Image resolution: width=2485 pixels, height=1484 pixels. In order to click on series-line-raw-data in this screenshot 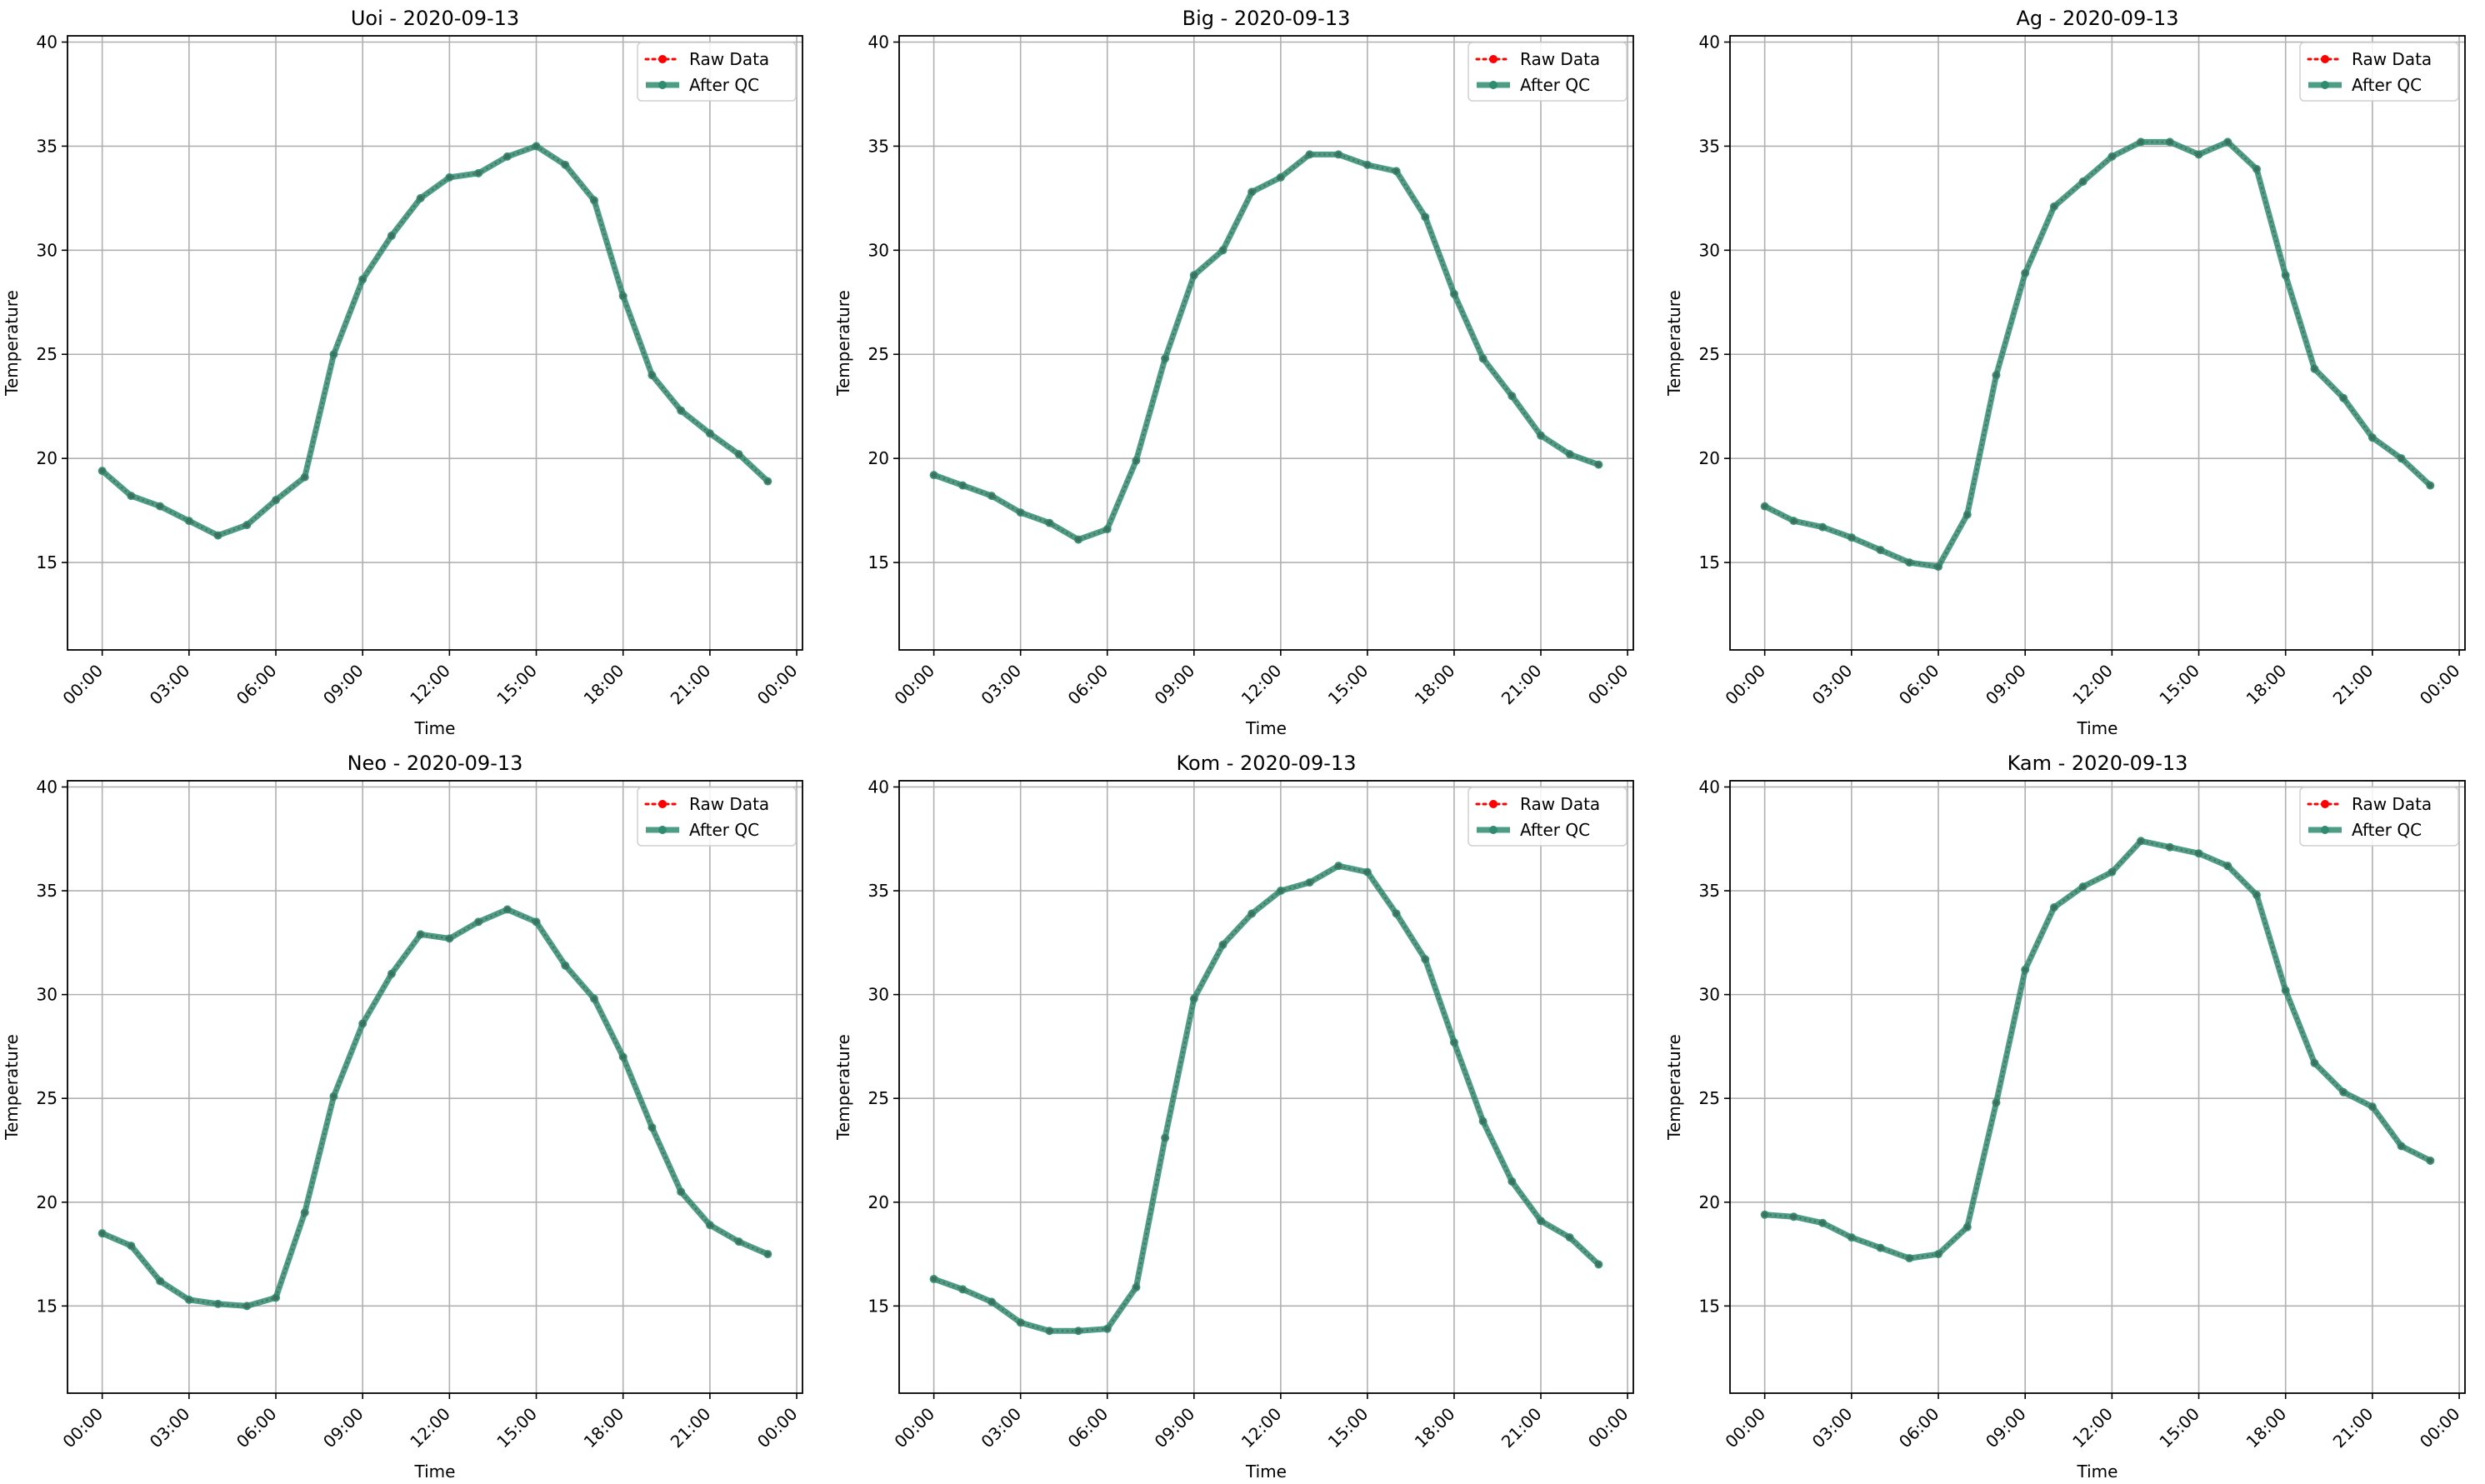, I will do `click(2097, 1050)`.